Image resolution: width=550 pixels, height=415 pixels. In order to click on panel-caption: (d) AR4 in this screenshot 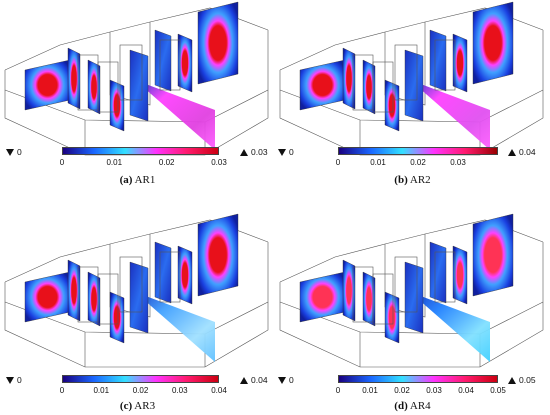, I will do `click(412, 406)`.